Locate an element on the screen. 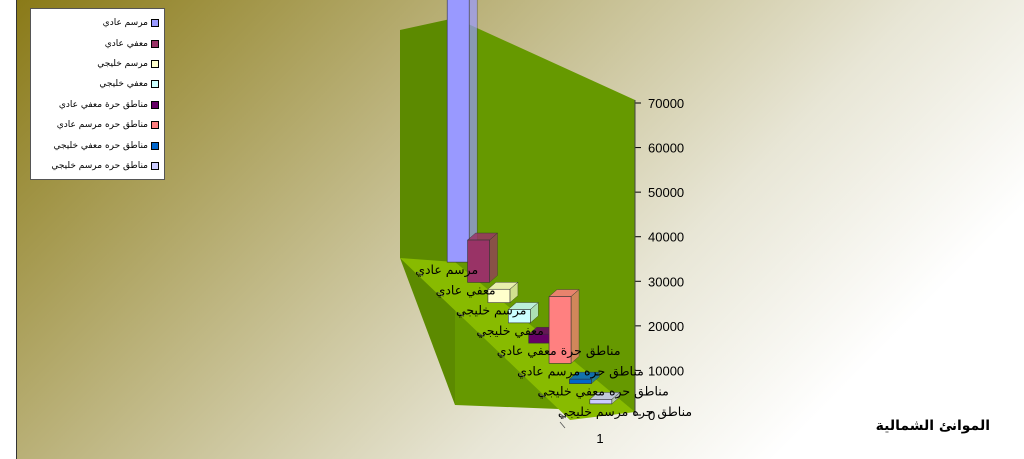  legend-label: مناطق حره مرسم خليجي is located at coordinates (99, 165).